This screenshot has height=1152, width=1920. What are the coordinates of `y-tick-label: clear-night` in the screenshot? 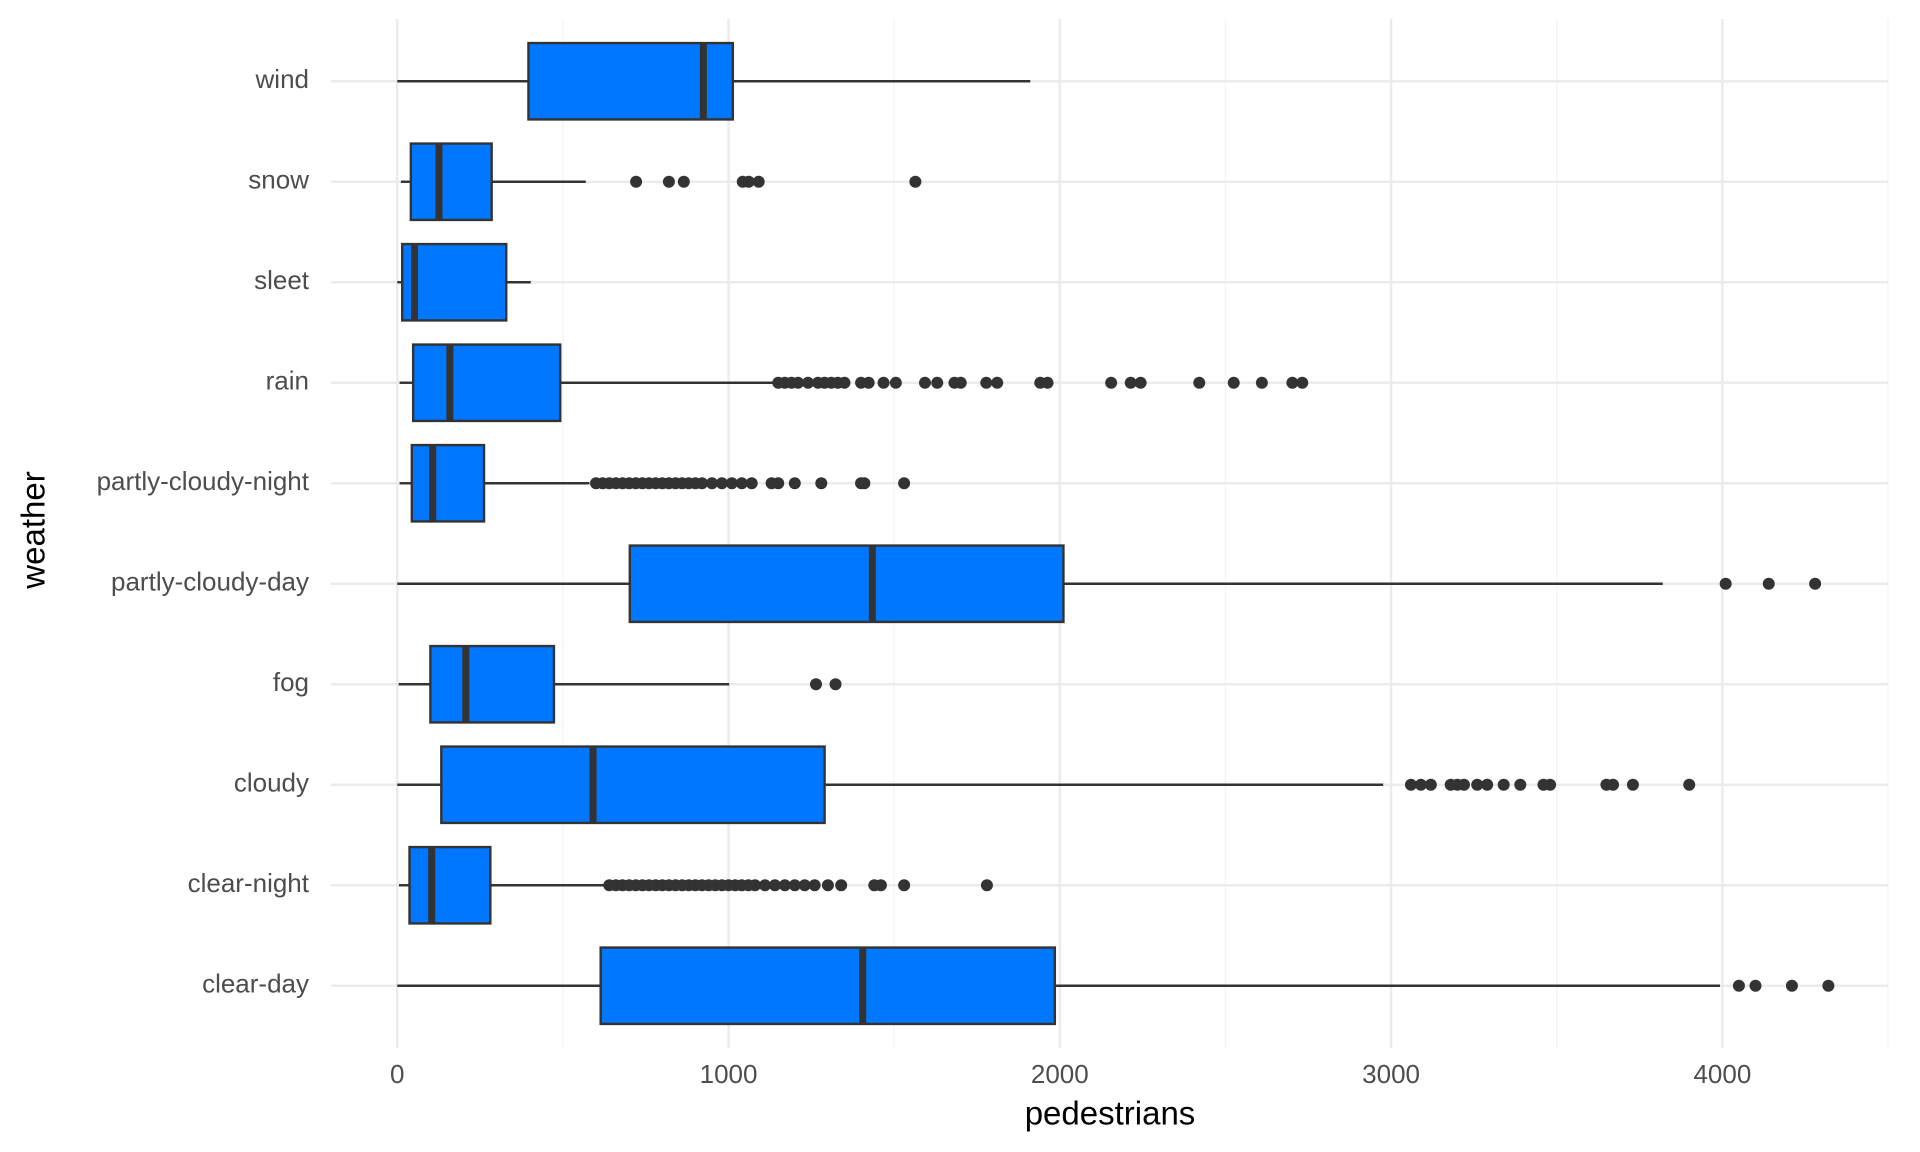 It's located at (249, 883).